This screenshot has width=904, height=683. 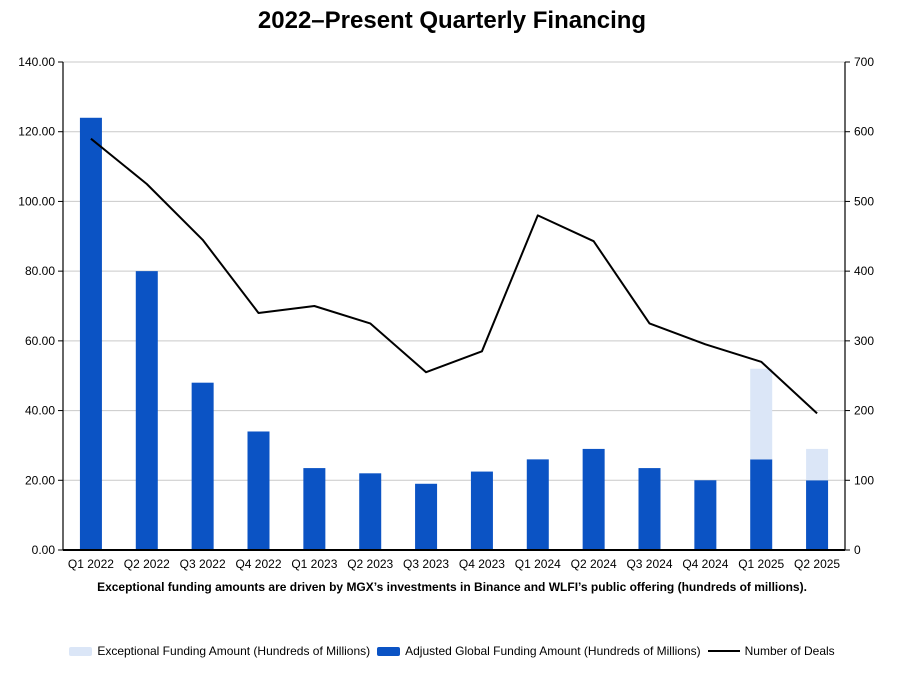 I want to click on x-axis-category-label: Q3 2022, so click(x=203, y=564).